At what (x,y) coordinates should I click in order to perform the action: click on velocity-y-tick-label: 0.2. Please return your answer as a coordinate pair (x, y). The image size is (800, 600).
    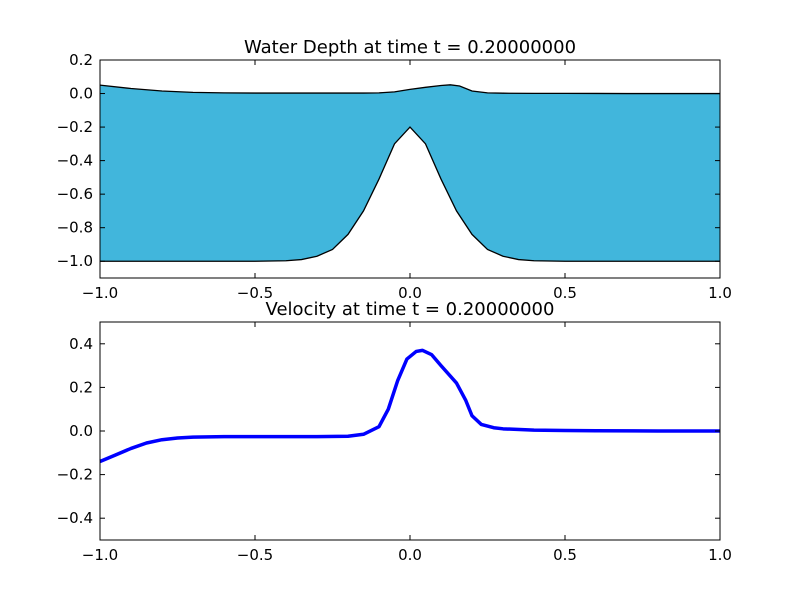
    Looking at the image, I should click on (81, 387).